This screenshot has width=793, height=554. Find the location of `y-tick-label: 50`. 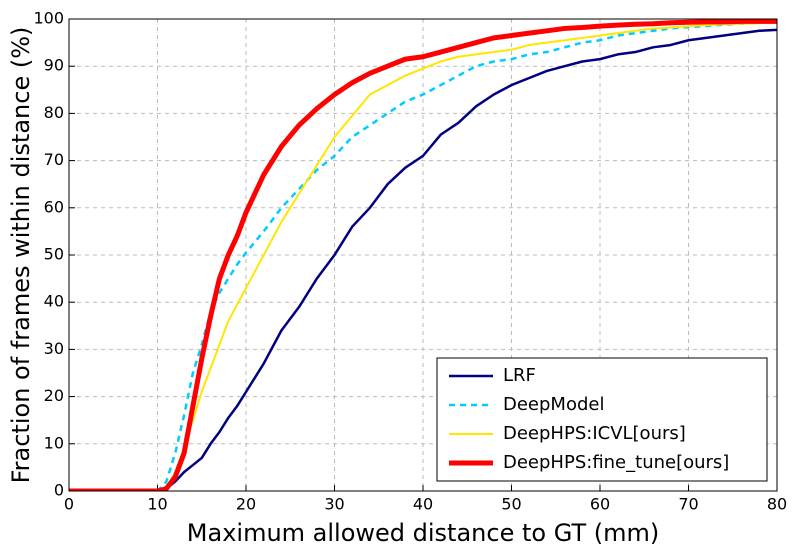

y-tick-label: 50 is located at coordinates (54, 254).